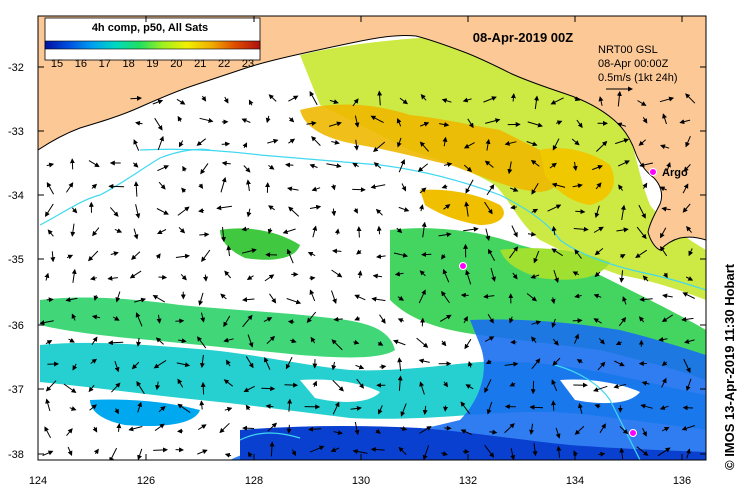 The width and height of the screenshot is (749, 501). Describe the element at coordinates (81, 64) in the screenshot. I see `colorbar-tick-label: 16` at that location.